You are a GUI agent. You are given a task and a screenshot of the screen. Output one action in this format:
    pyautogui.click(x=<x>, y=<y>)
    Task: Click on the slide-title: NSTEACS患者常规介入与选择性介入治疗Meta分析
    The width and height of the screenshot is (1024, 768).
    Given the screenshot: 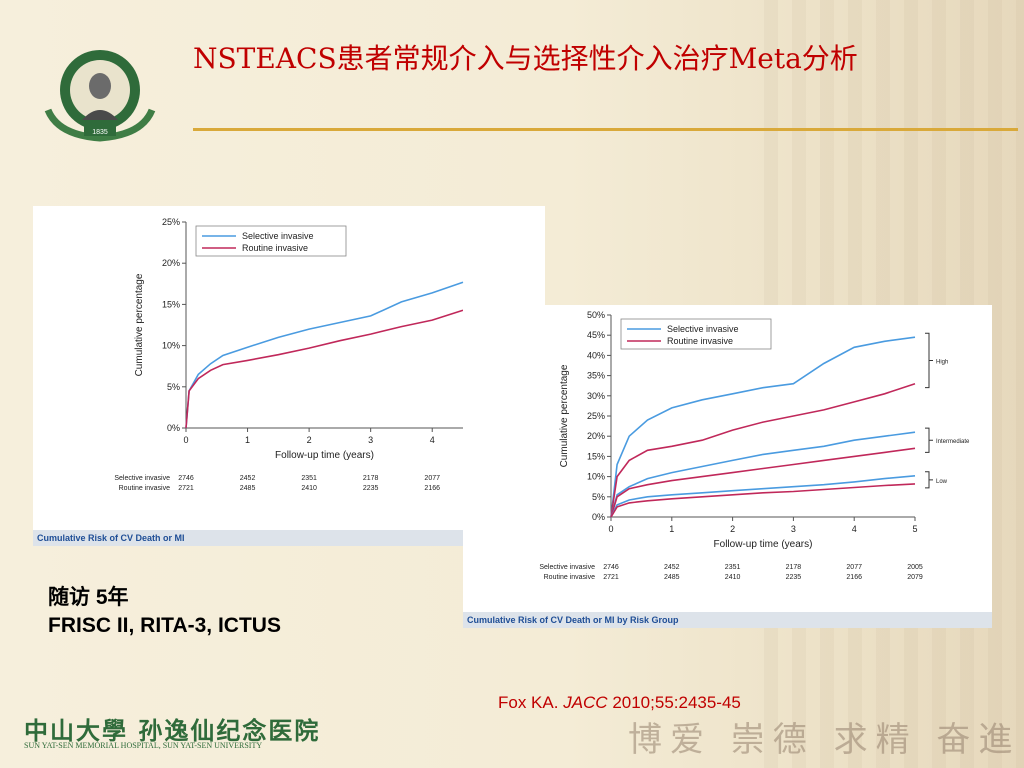 What is the action you would take?
    pyautogui.click(x=525, y=58)
    